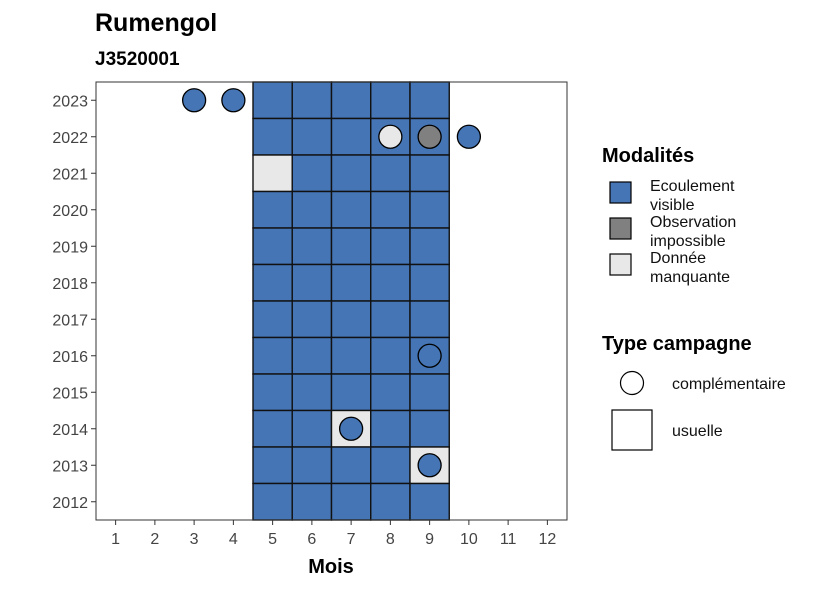  What do you see at coordinates (693, 222) in the screenshot?
I see `legend-label-obs_impossible-1: Observation` at bounding box center [693, 222].